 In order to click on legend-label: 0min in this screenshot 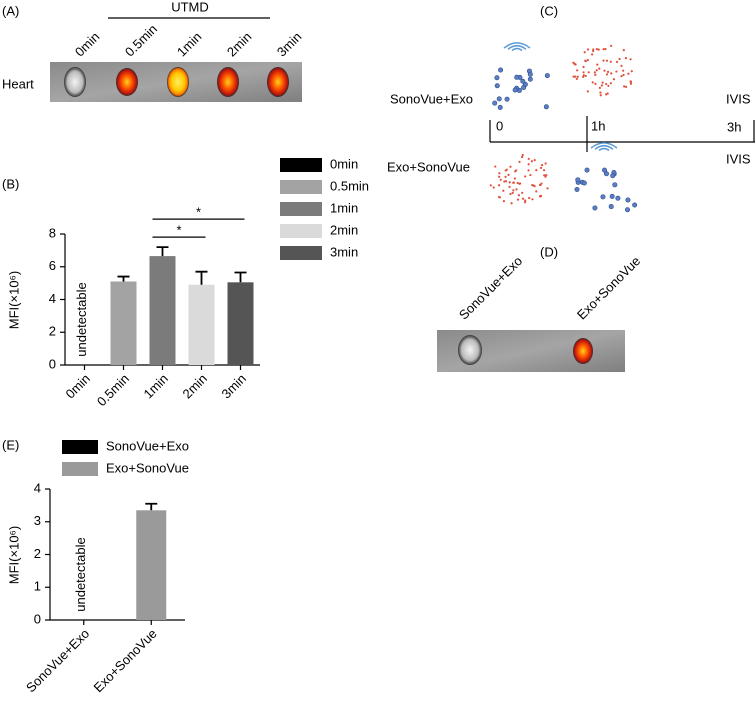, I will do `click(344, 163)`.